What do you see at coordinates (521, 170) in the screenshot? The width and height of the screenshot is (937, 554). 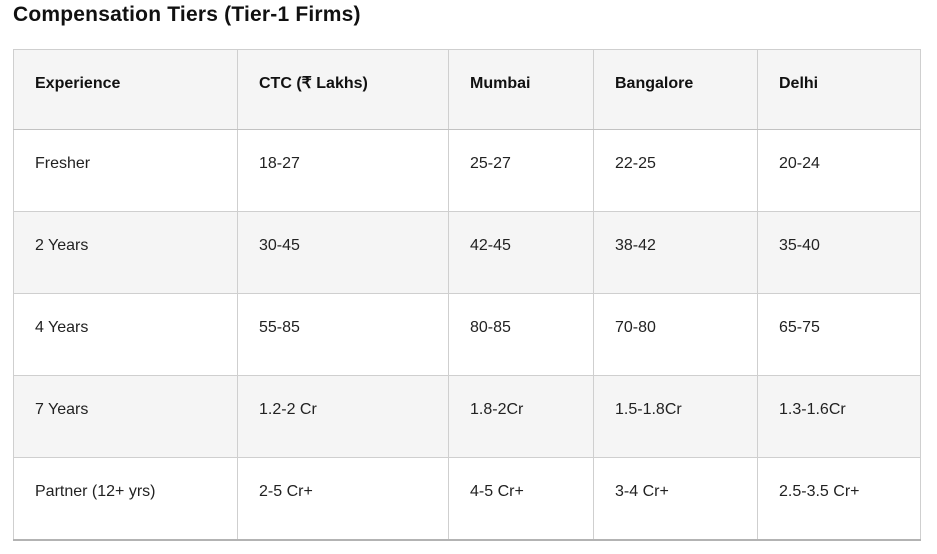 I see `cell-mumbai: 25-27` at bounding box center [521, 170].